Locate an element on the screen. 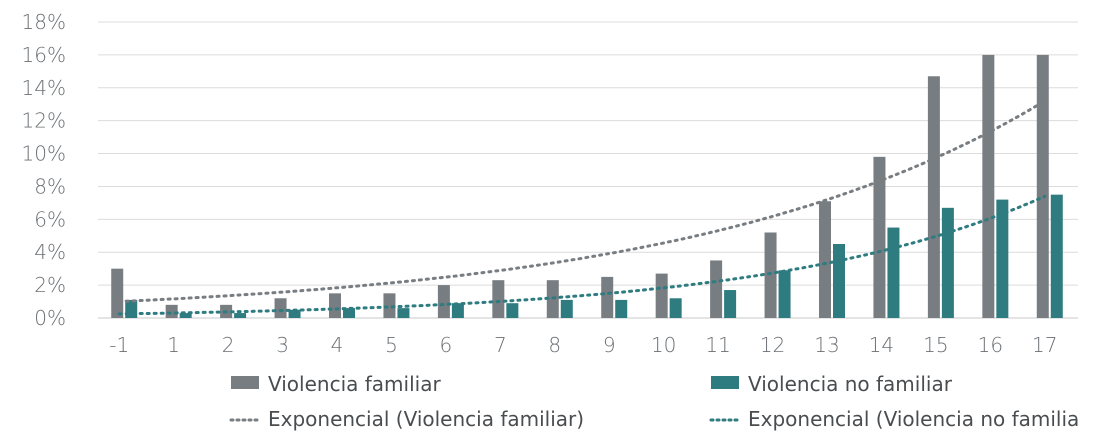  x-tick-label: 6 is located at coordinates (446, 345).